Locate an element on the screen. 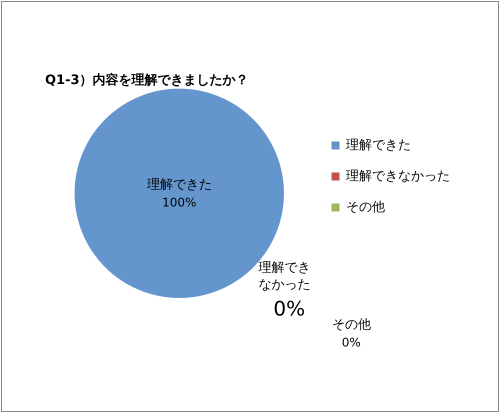  data-label: 100% is located at coordinates (179, 202).